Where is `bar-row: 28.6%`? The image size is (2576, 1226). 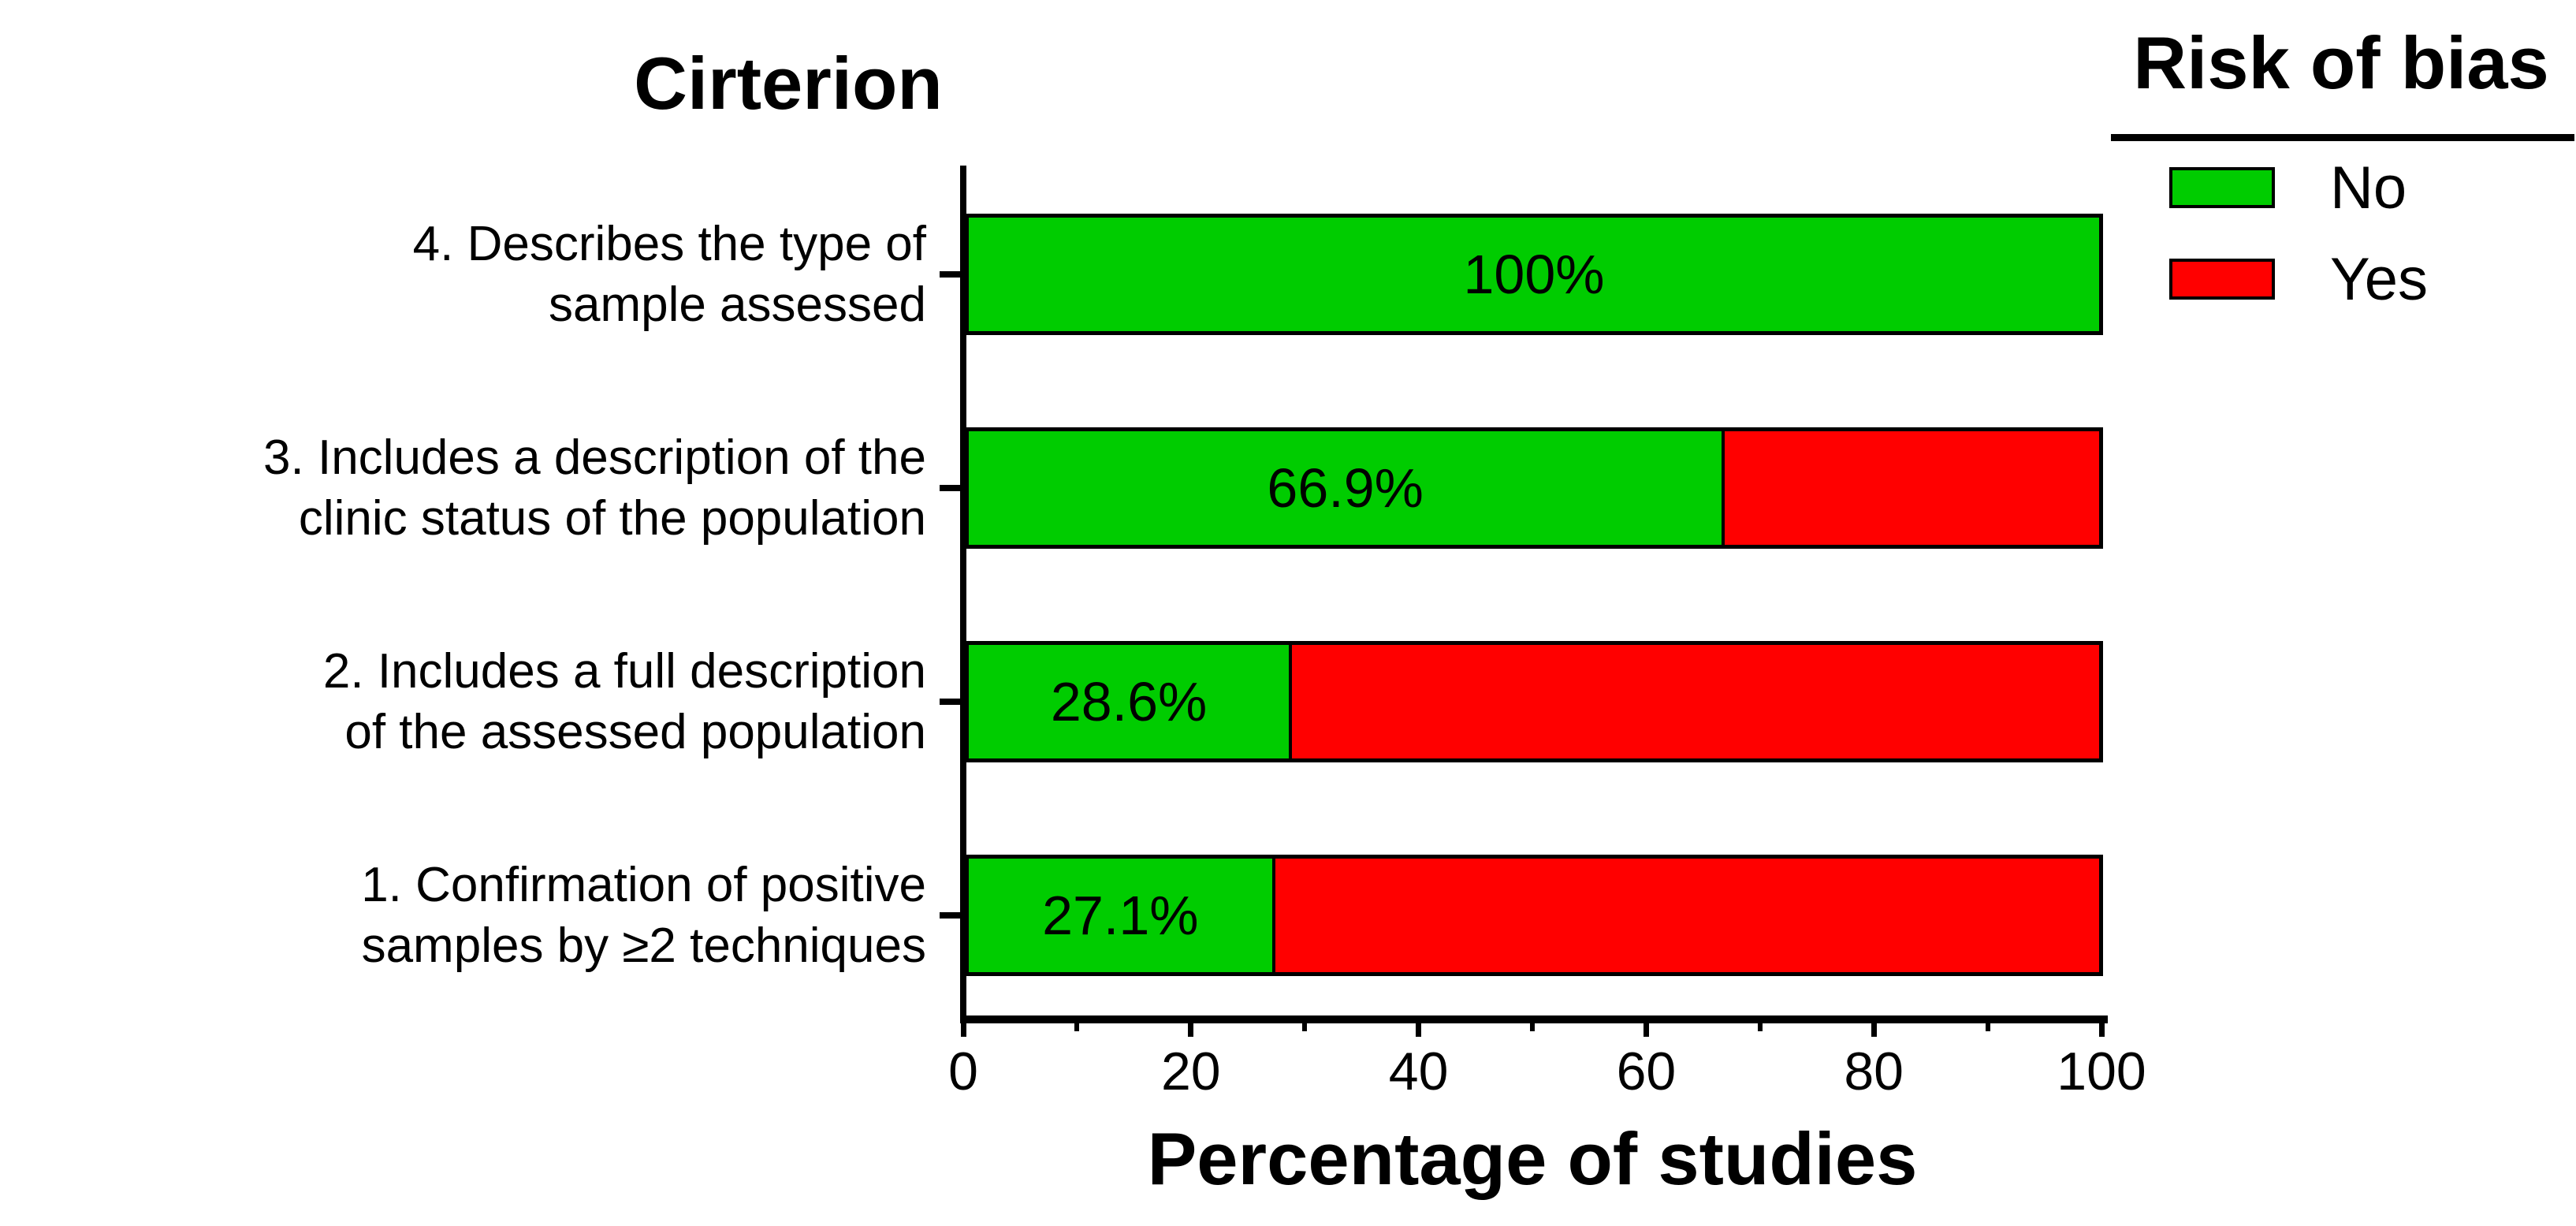
bar-row: 28.6% is located at coordinates (1534, 701).